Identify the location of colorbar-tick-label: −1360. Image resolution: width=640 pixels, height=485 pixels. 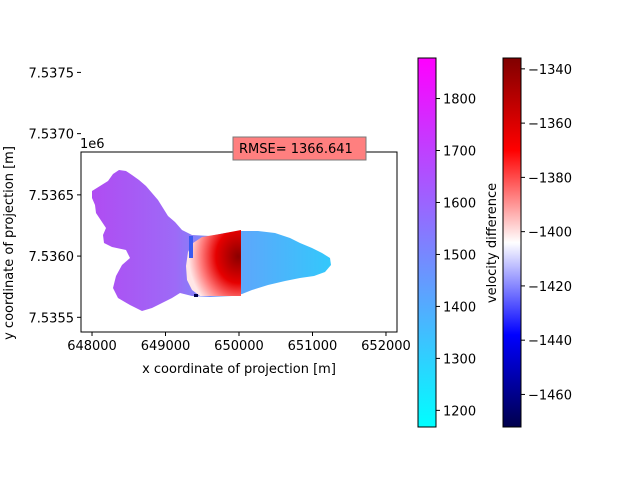
(550, 124).